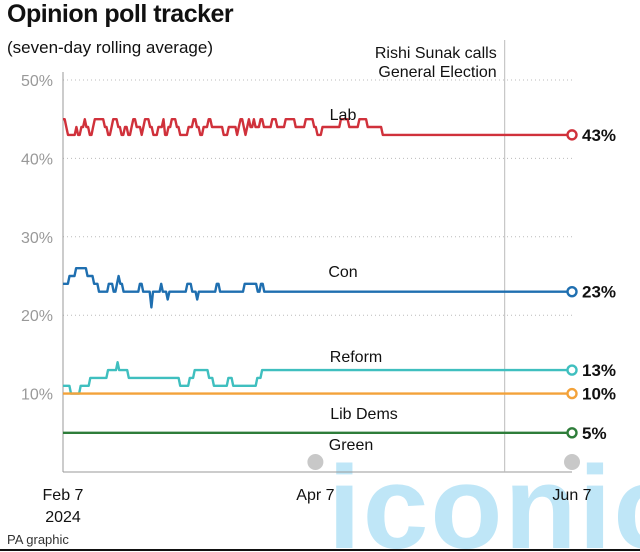  What do you see at coordinates (37, 81) in the screenshot?
I see `y-tick-label: 50%` at bounding box center [37, 81].